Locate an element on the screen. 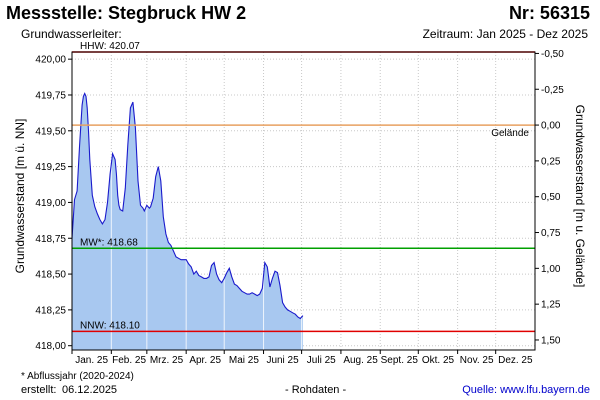  reference-line-label: NNW: 418.10 is located at coordinates (110, 325).